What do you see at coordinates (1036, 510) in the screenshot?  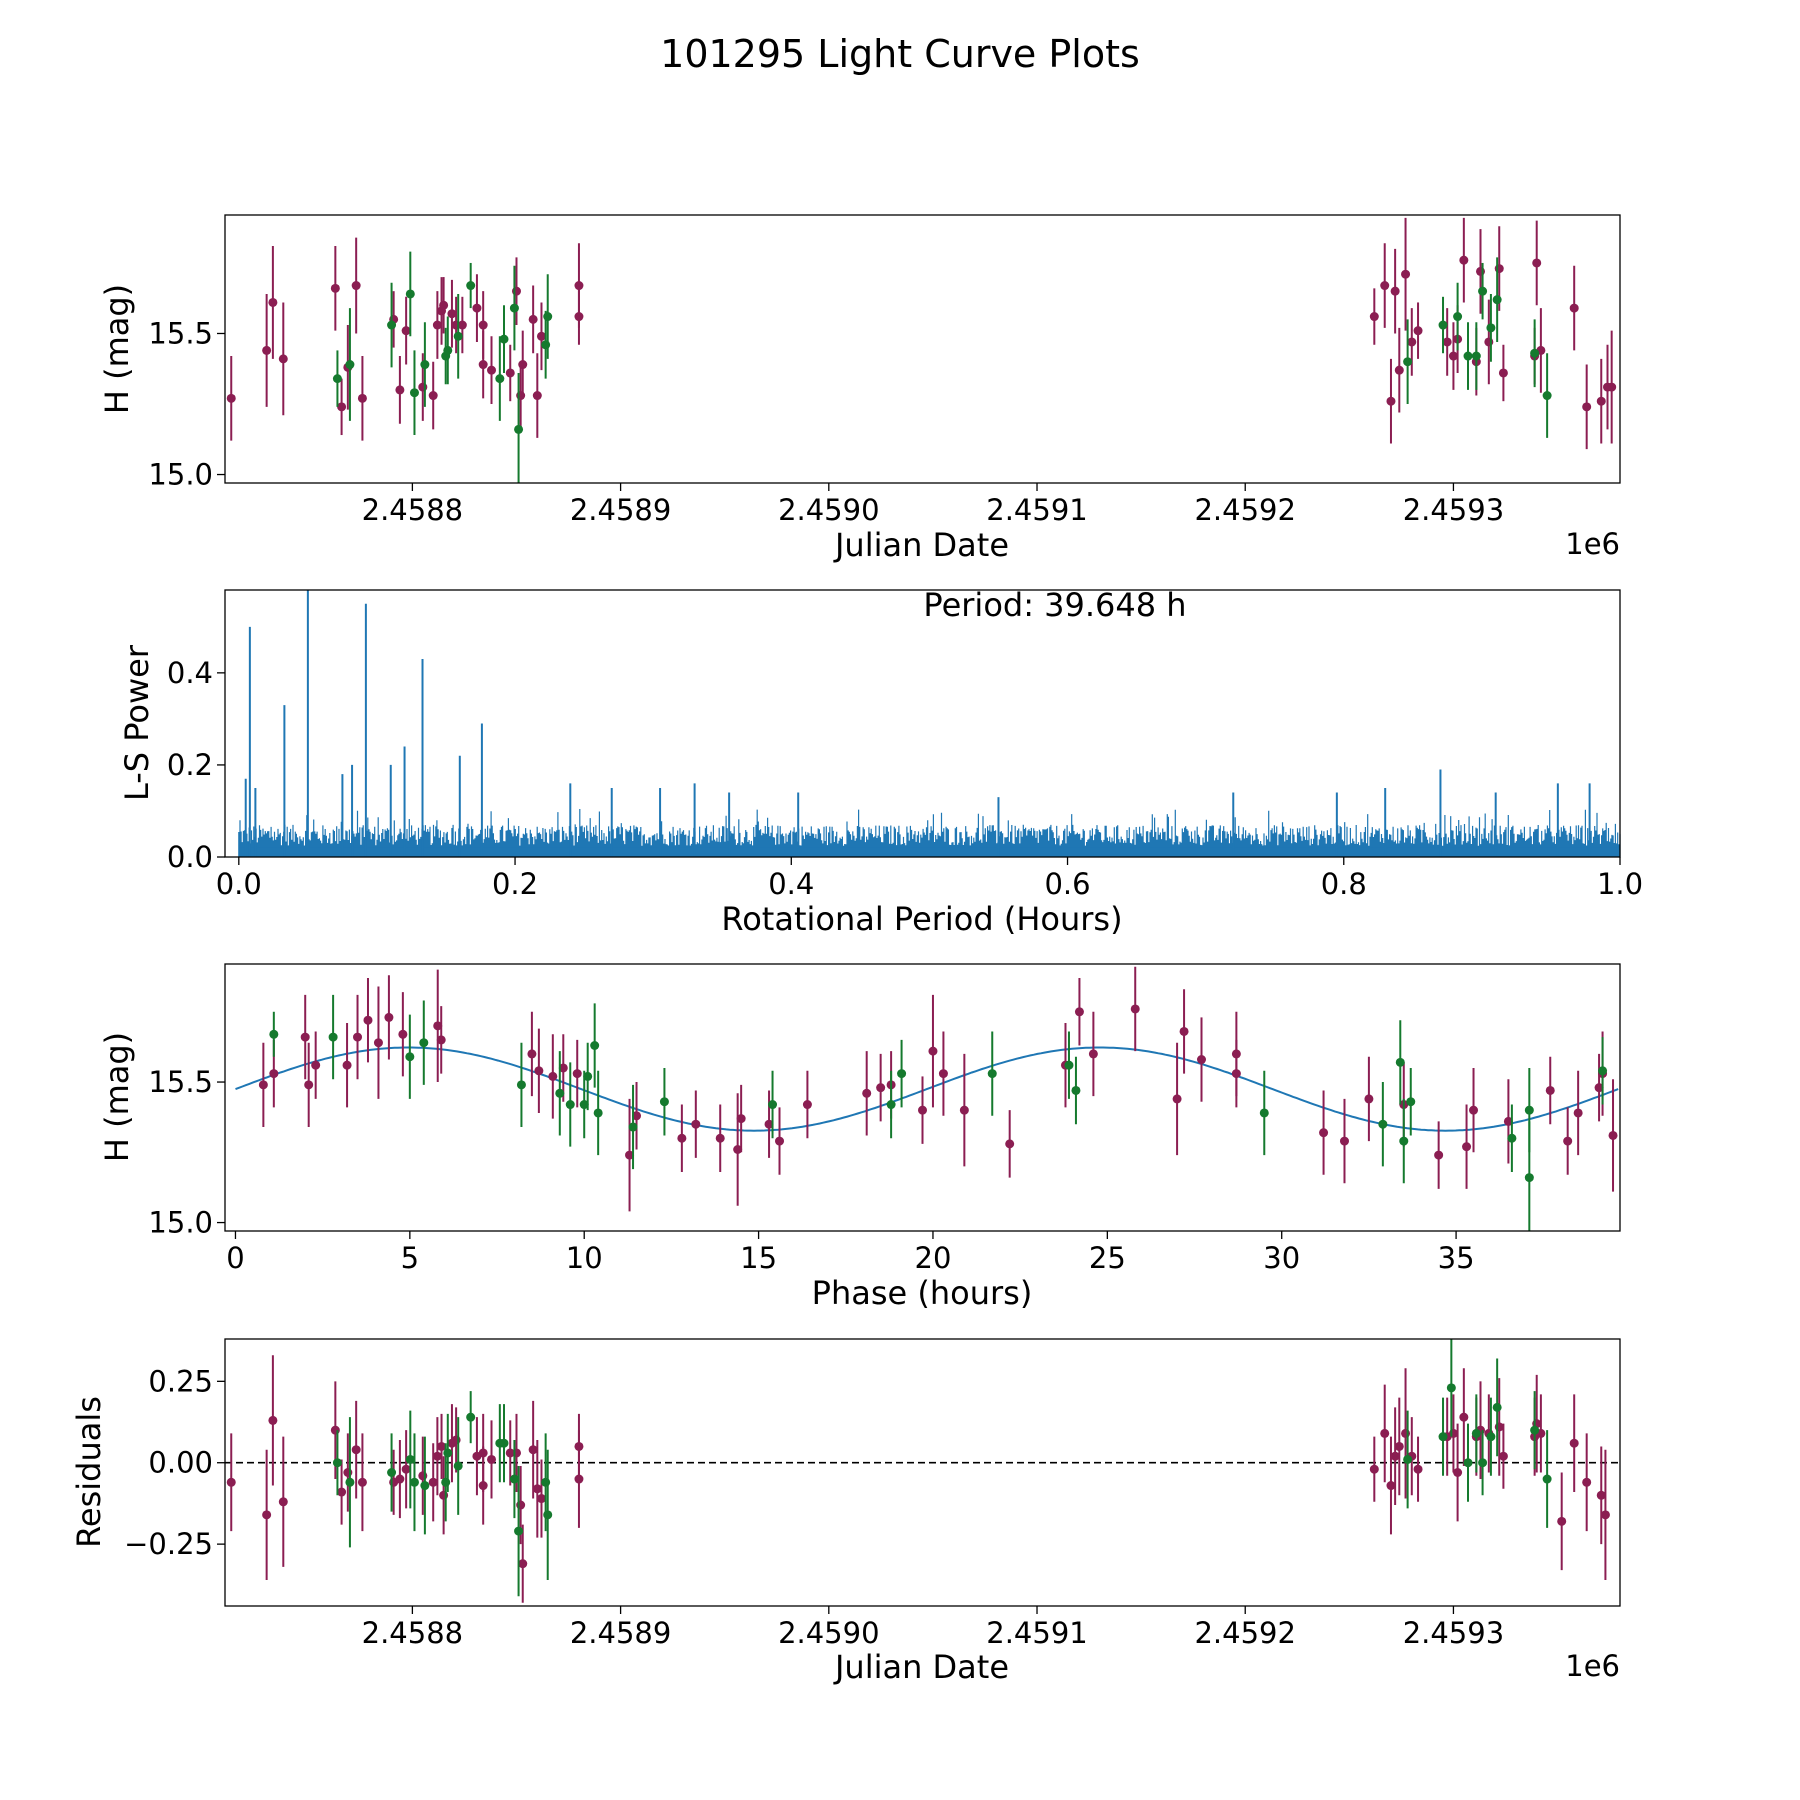 I see `light-curve-x-tick-label: 2.4591` at bounding box center [1036, 510].